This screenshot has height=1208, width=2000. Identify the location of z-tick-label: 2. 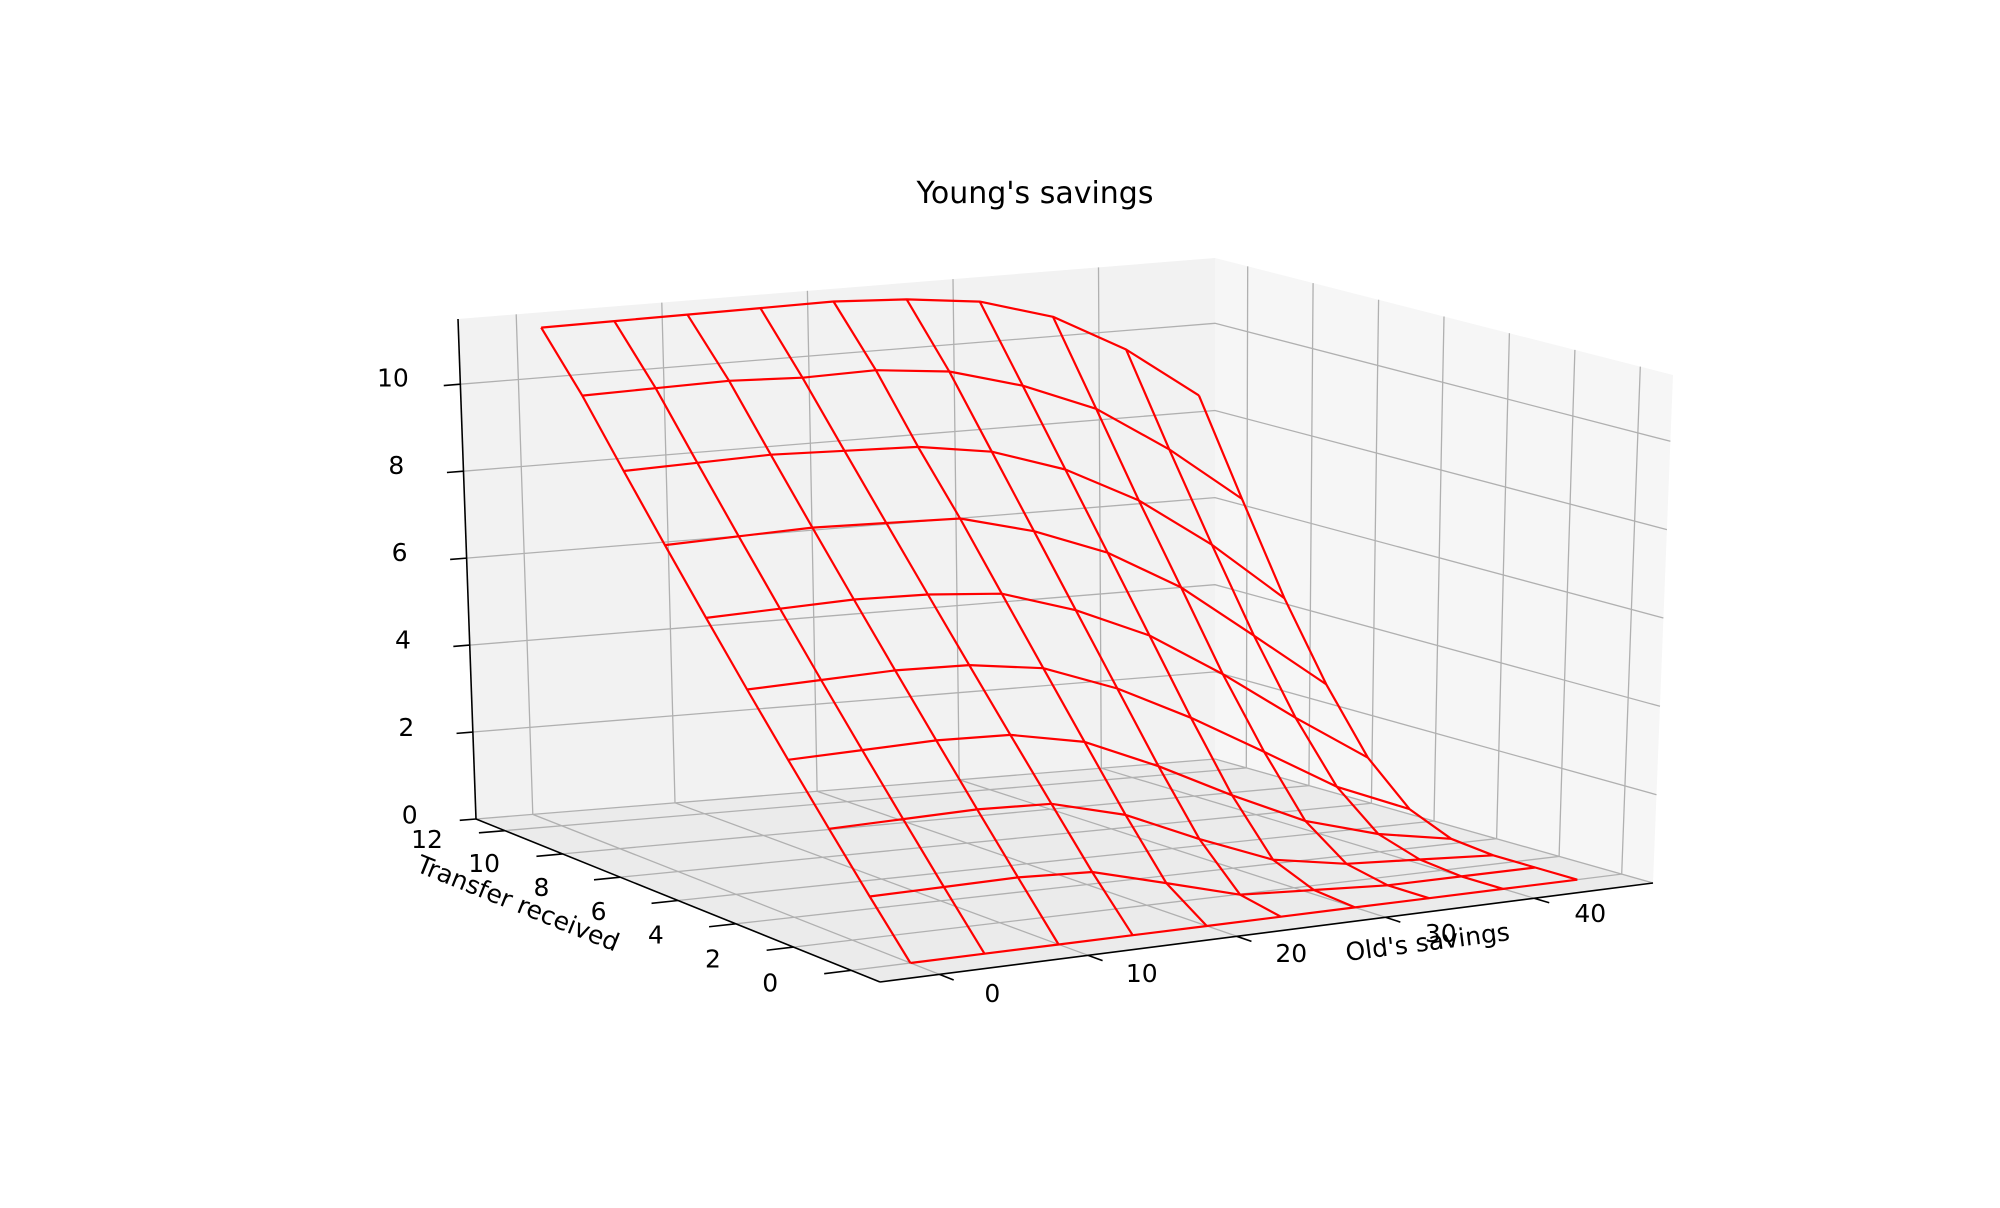
(406, 727).